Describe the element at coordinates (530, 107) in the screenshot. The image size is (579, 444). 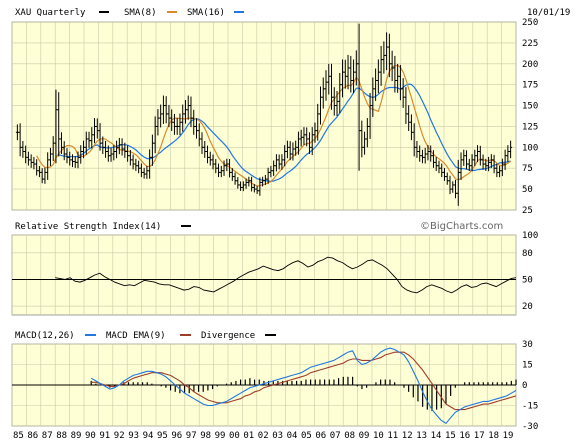
I see `y-tick-label: 150` at that location.